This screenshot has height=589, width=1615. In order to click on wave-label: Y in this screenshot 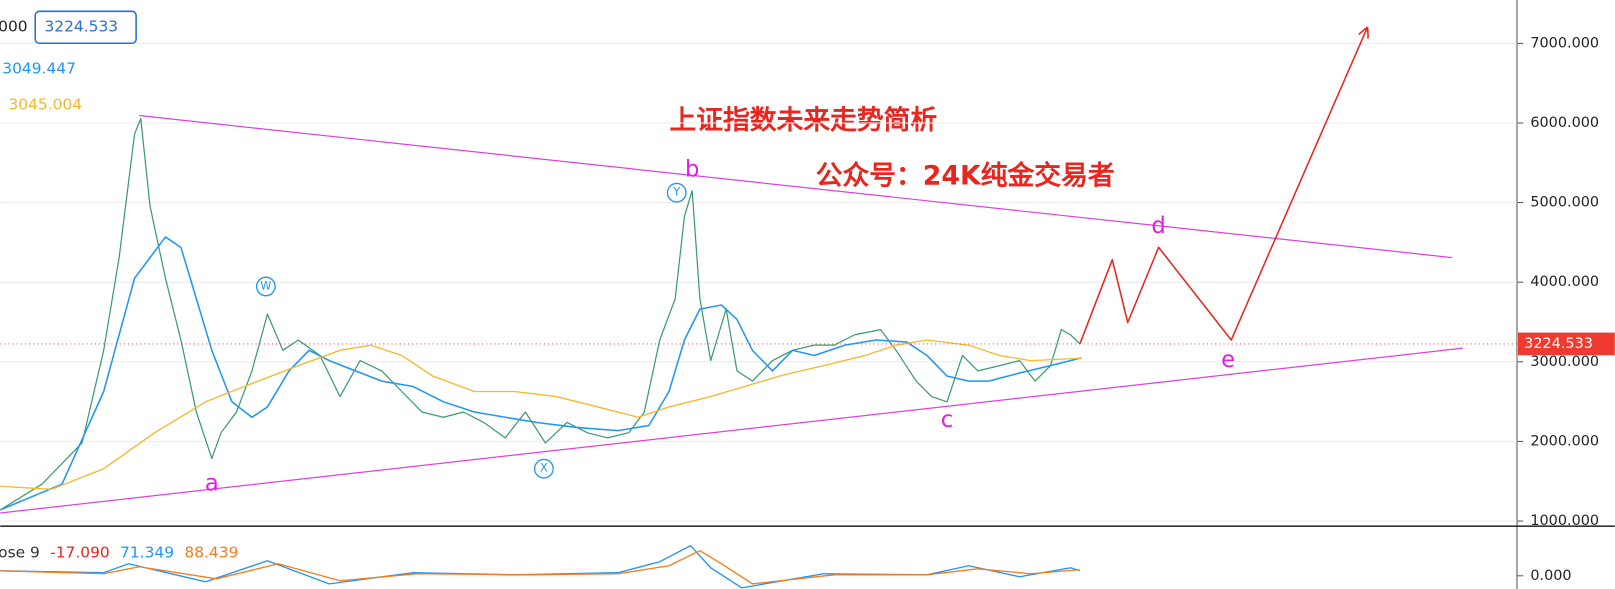, I will do `click(676, 192)`.